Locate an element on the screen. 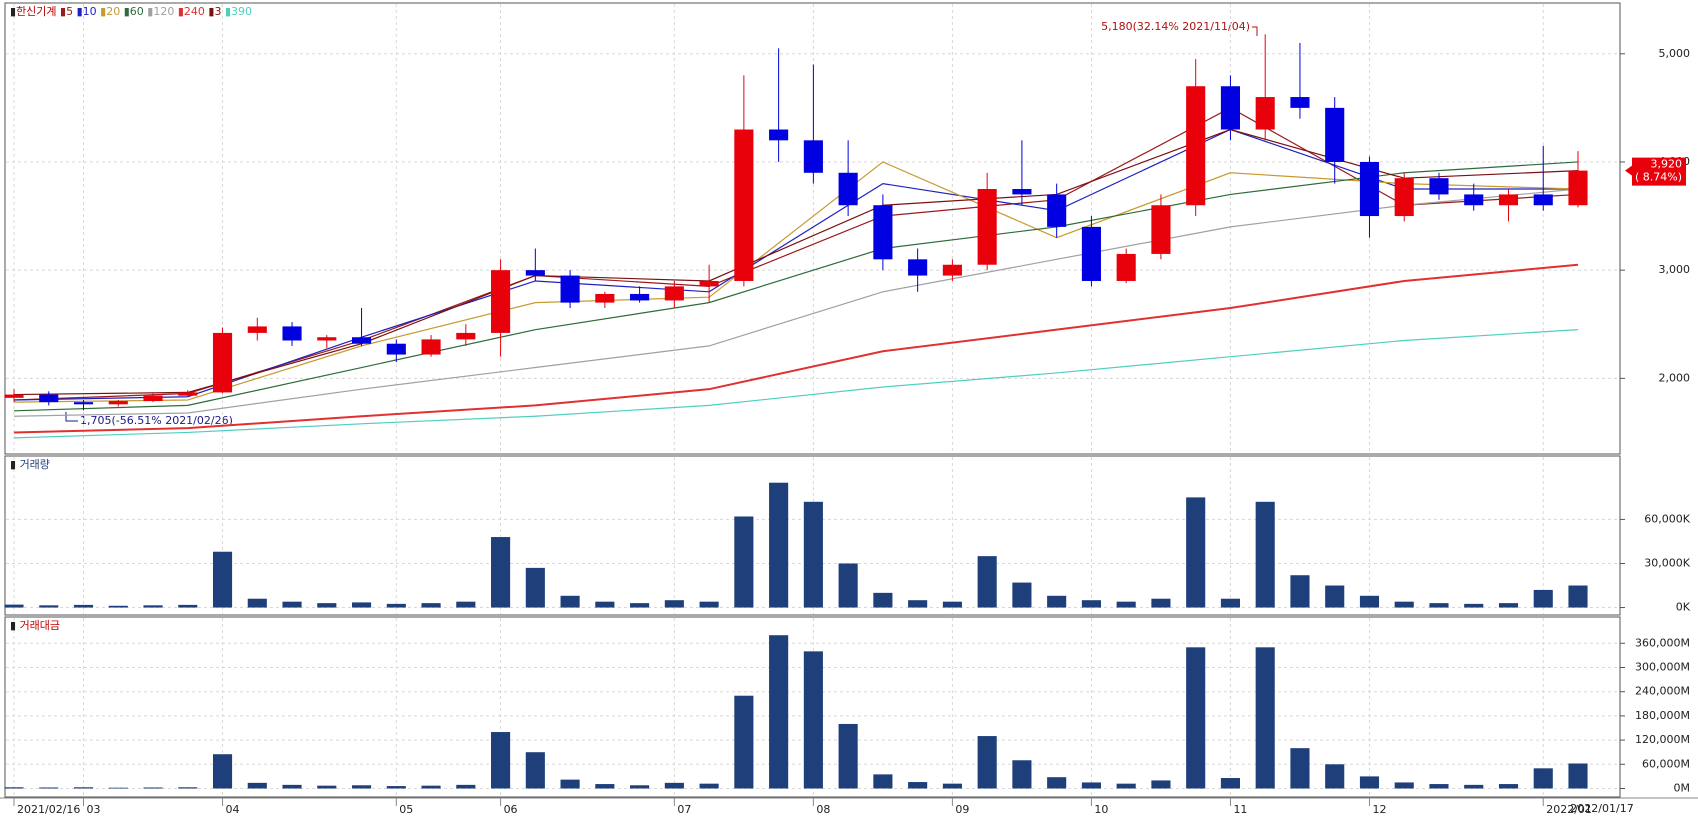  x-tick-label: 10 is located at coordinates (1101, 809).